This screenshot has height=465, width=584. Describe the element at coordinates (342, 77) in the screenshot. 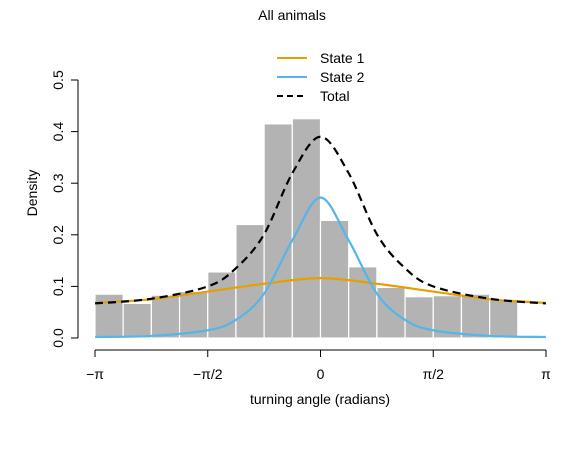

I see `legend-label: State 2` at that location.